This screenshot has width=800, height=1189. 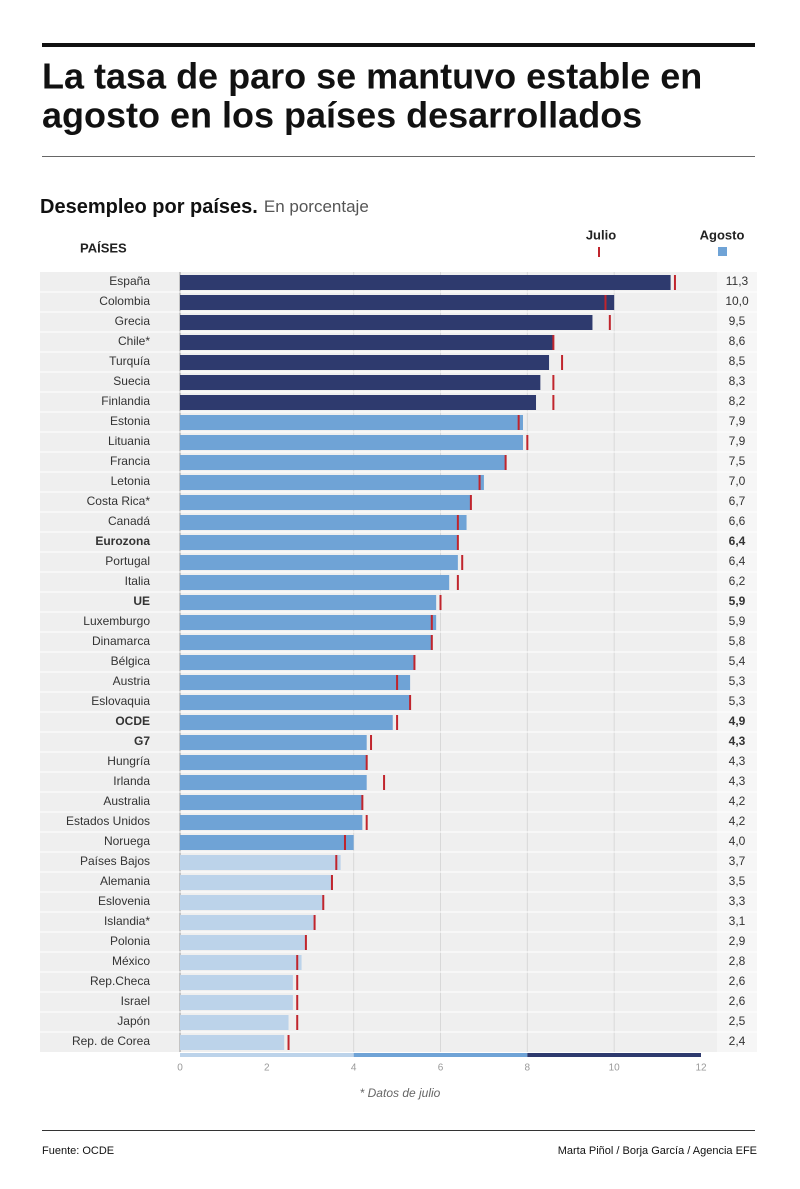 I want to click on category-label: Países Bajos, so click(x=115, y=861).